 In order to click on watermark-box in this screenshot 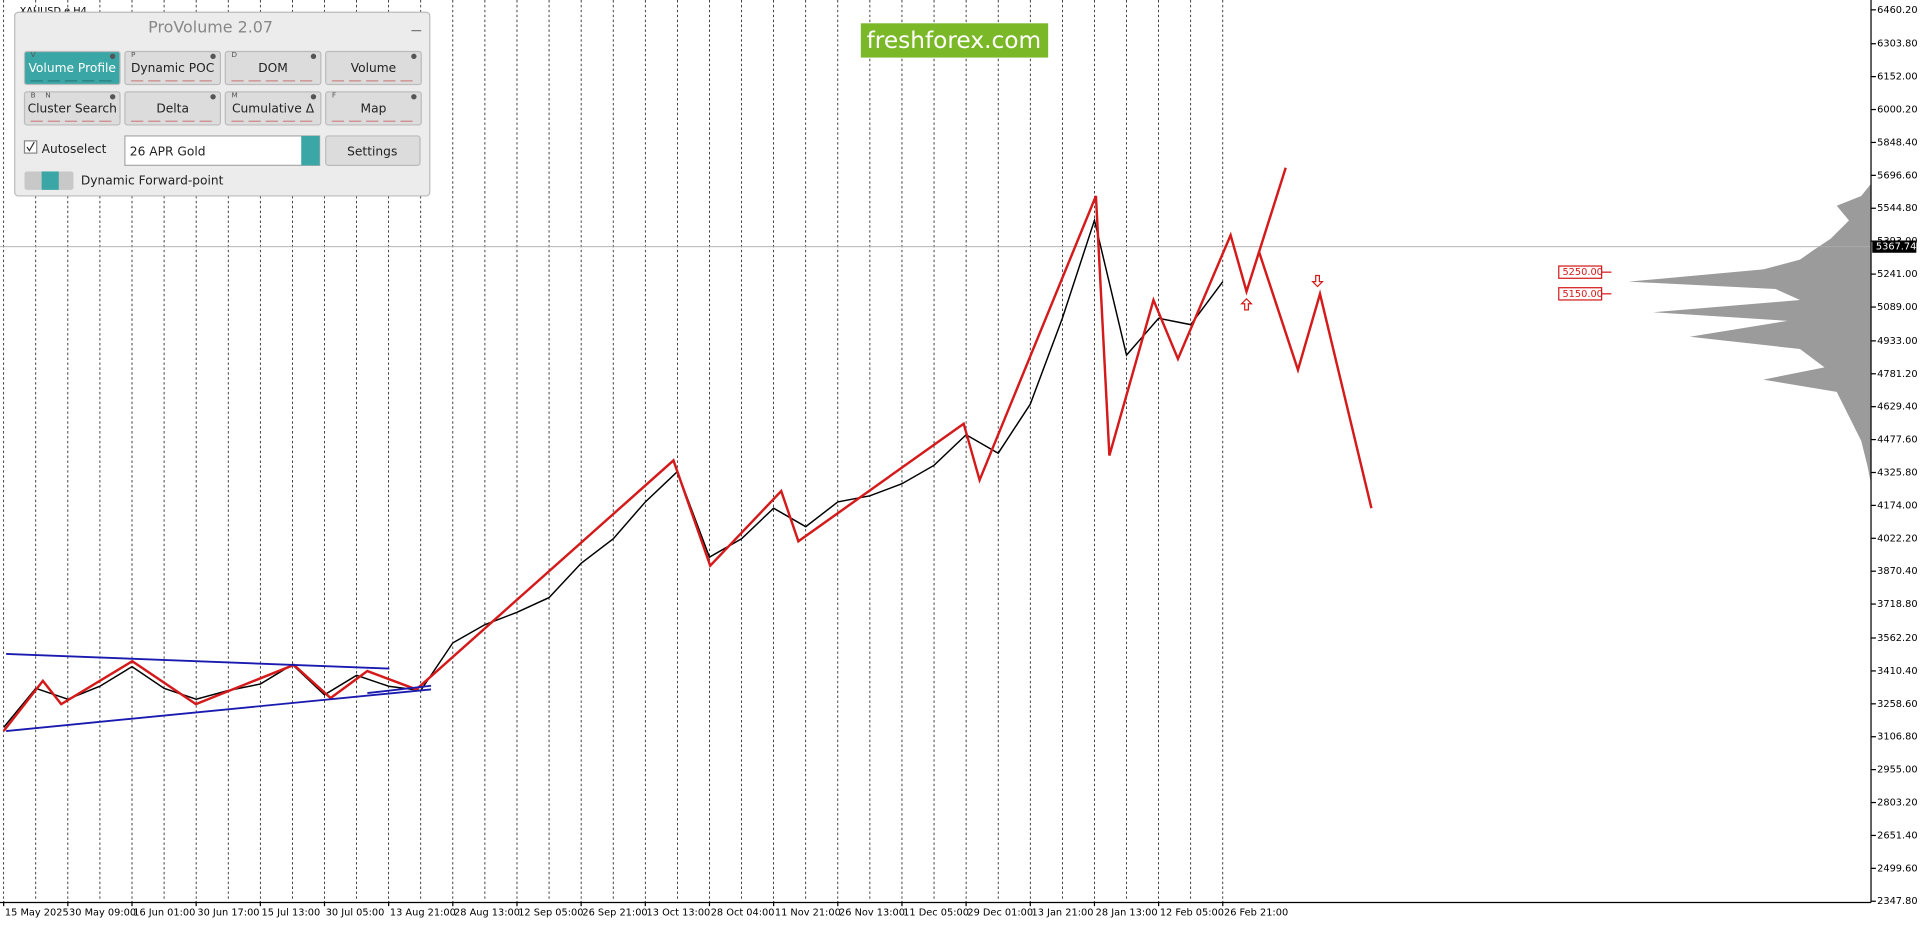, I will do `click(954, 40)`.